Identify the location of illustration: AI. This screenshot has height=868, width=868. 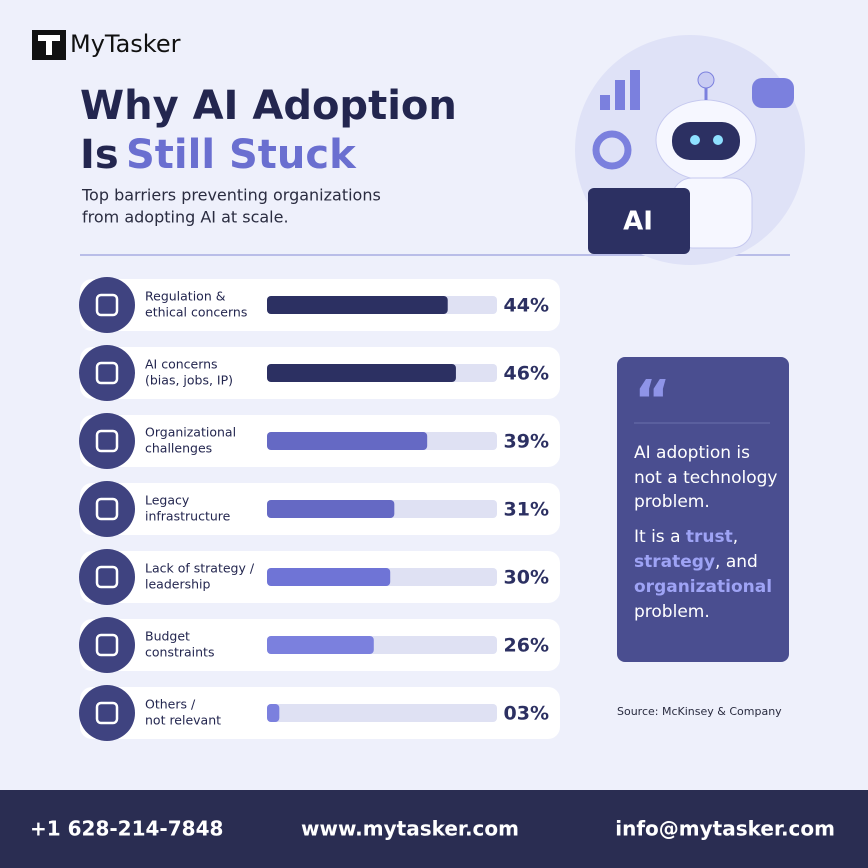
(690, 150).